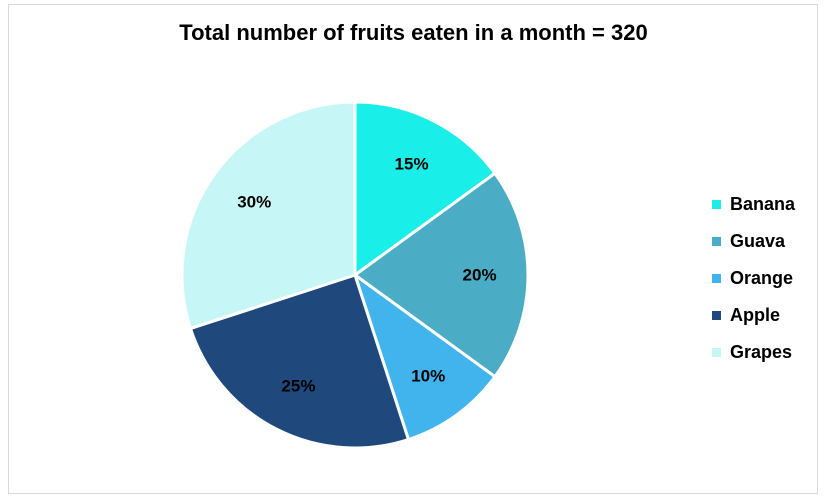  What do you see at coordinates (758, 241) in the screenshot?
I see `legend-label: Guava` at bounding box center [758, 241].